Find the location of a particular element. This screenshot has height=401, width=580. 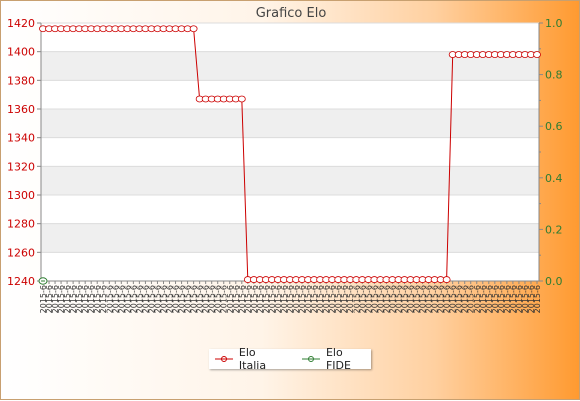

legend: Elo Italia Elo FIDE is located at coordinates (290, 359).